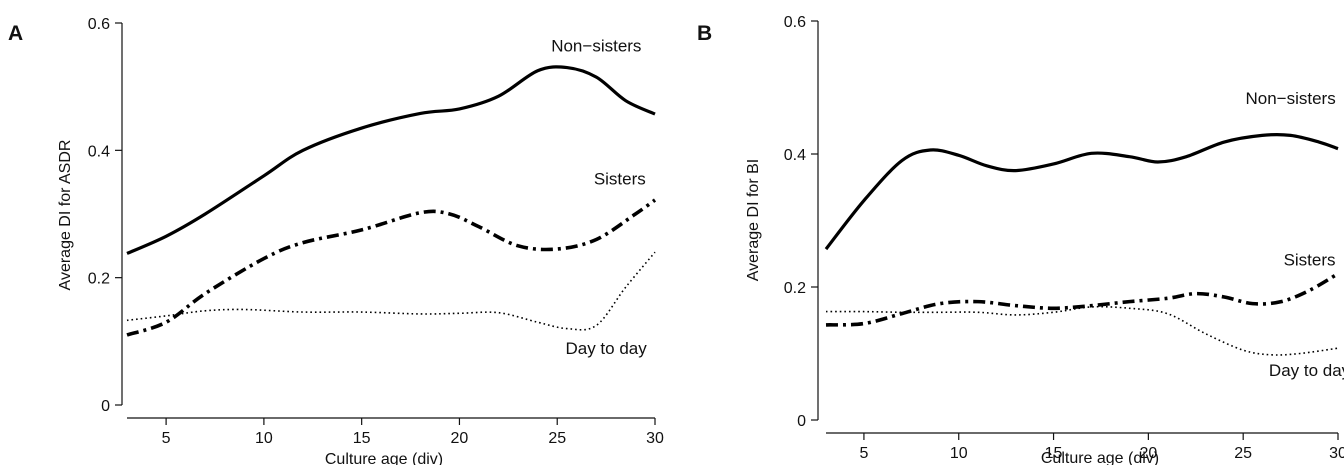  What do you see at coordinates (15, 33) in the screenshot?
I see `panel-letter-a: A` at bounding box center [15, 33].